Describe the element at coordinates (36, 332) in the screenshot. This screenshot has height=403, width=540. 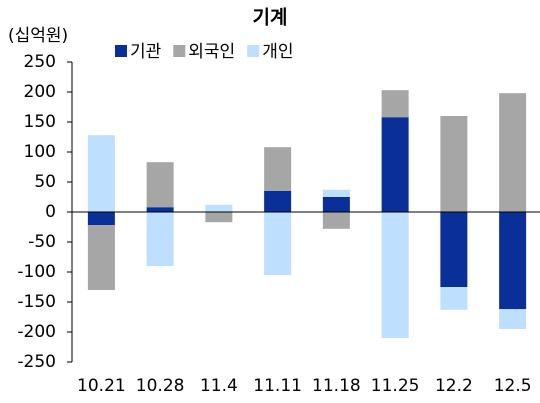
I see `y-tick-label: -200` at that location.